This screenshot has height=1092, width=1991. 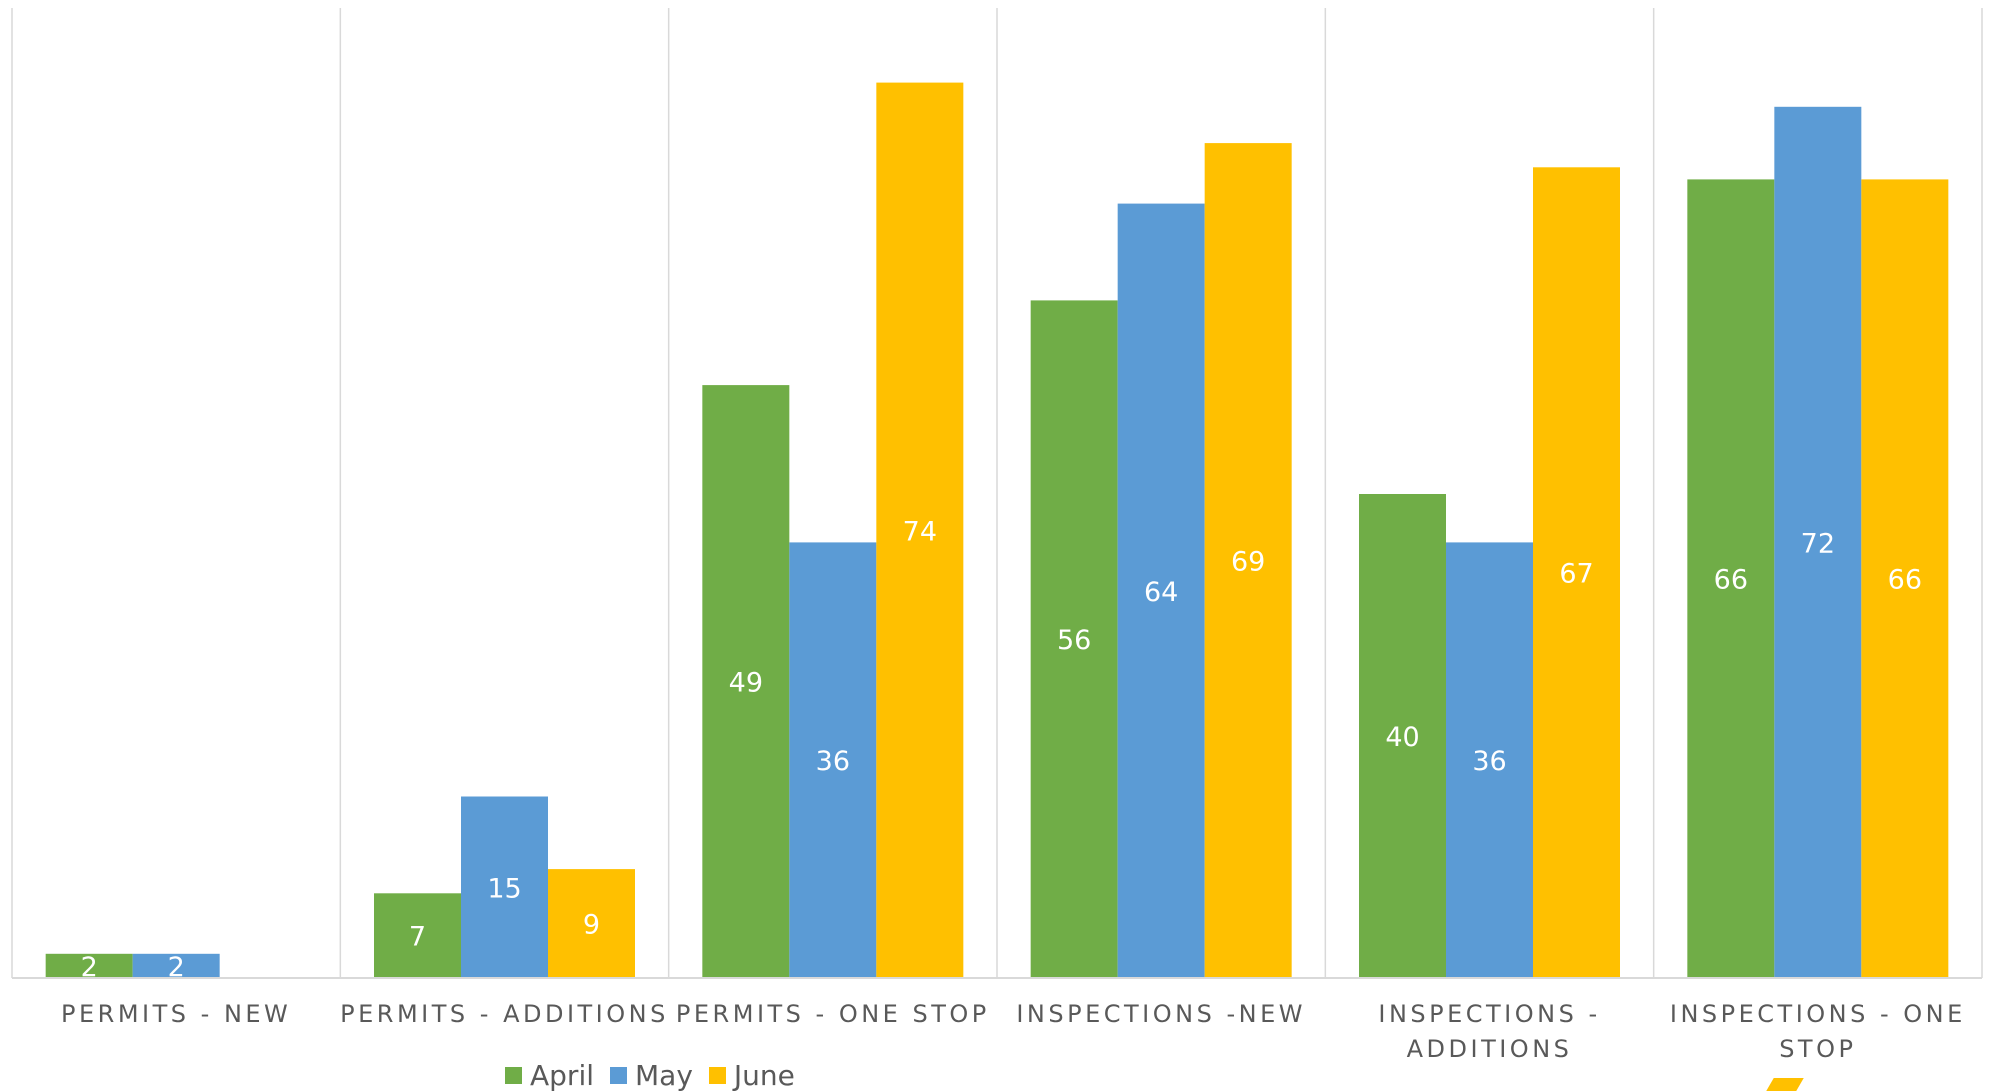 I want to click on data-label-april-permits-new: 2, so click(x=89, y=967).